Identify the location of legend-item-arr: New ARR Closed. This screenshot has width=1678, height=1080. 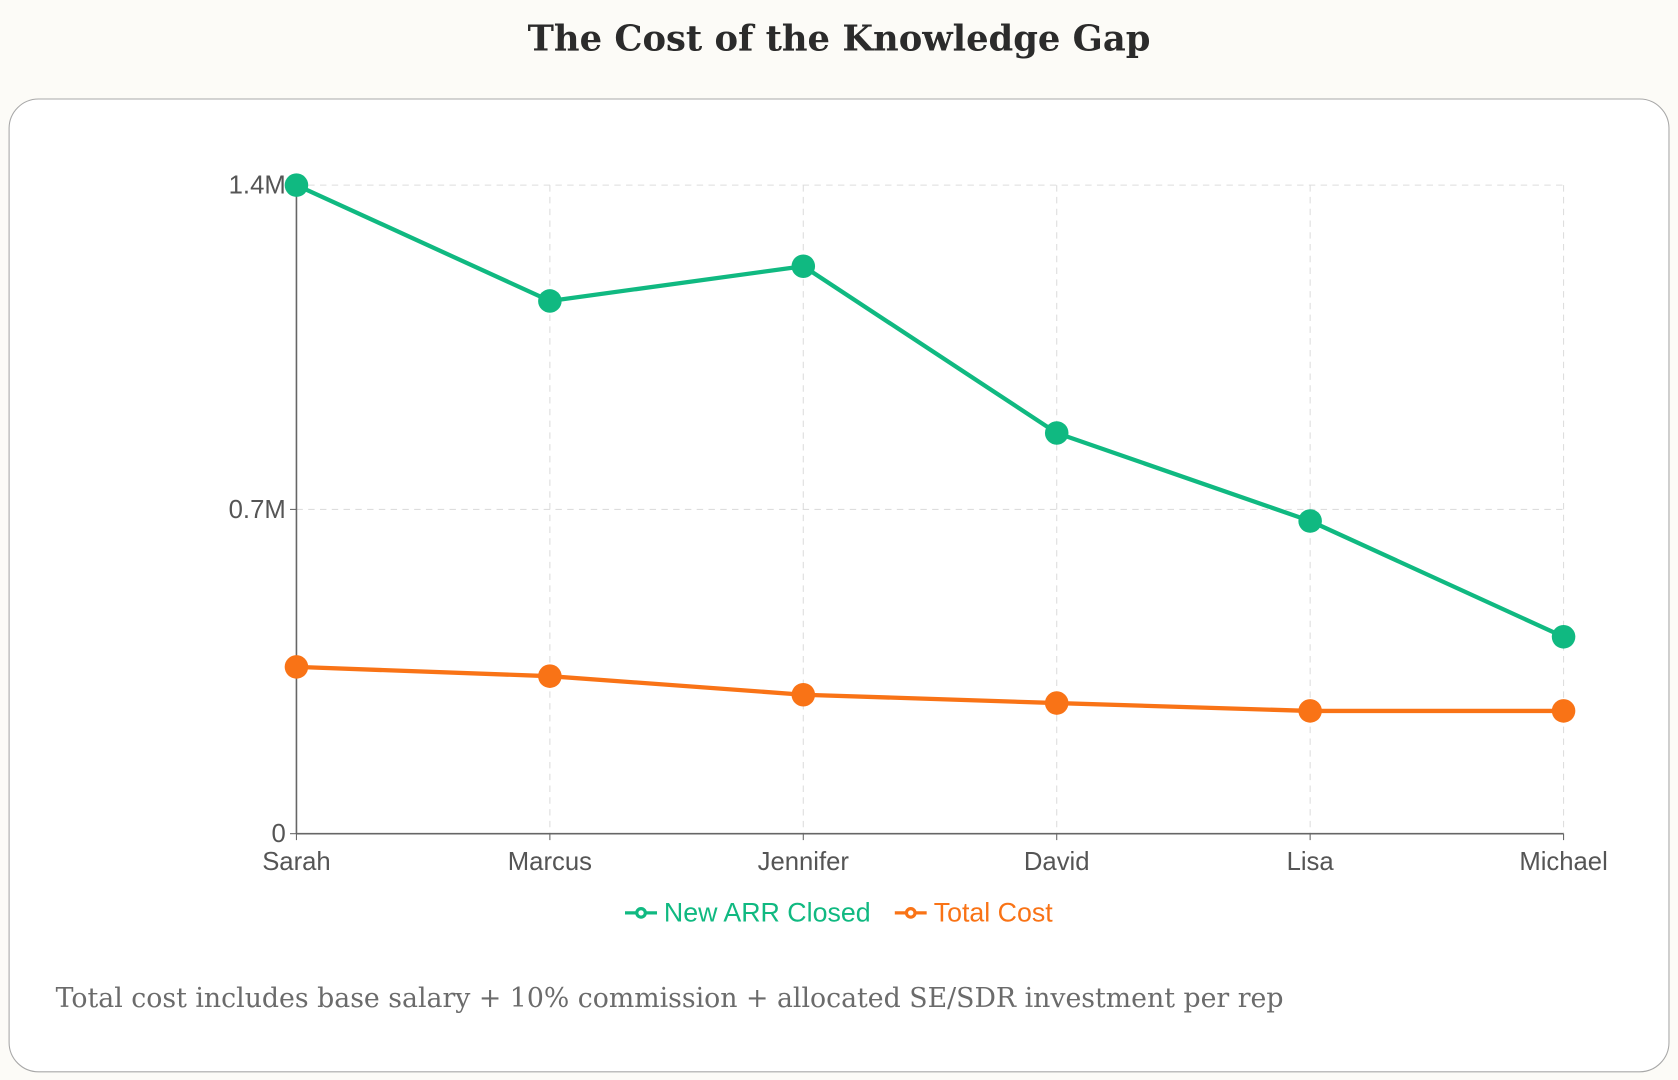
(748, 912).